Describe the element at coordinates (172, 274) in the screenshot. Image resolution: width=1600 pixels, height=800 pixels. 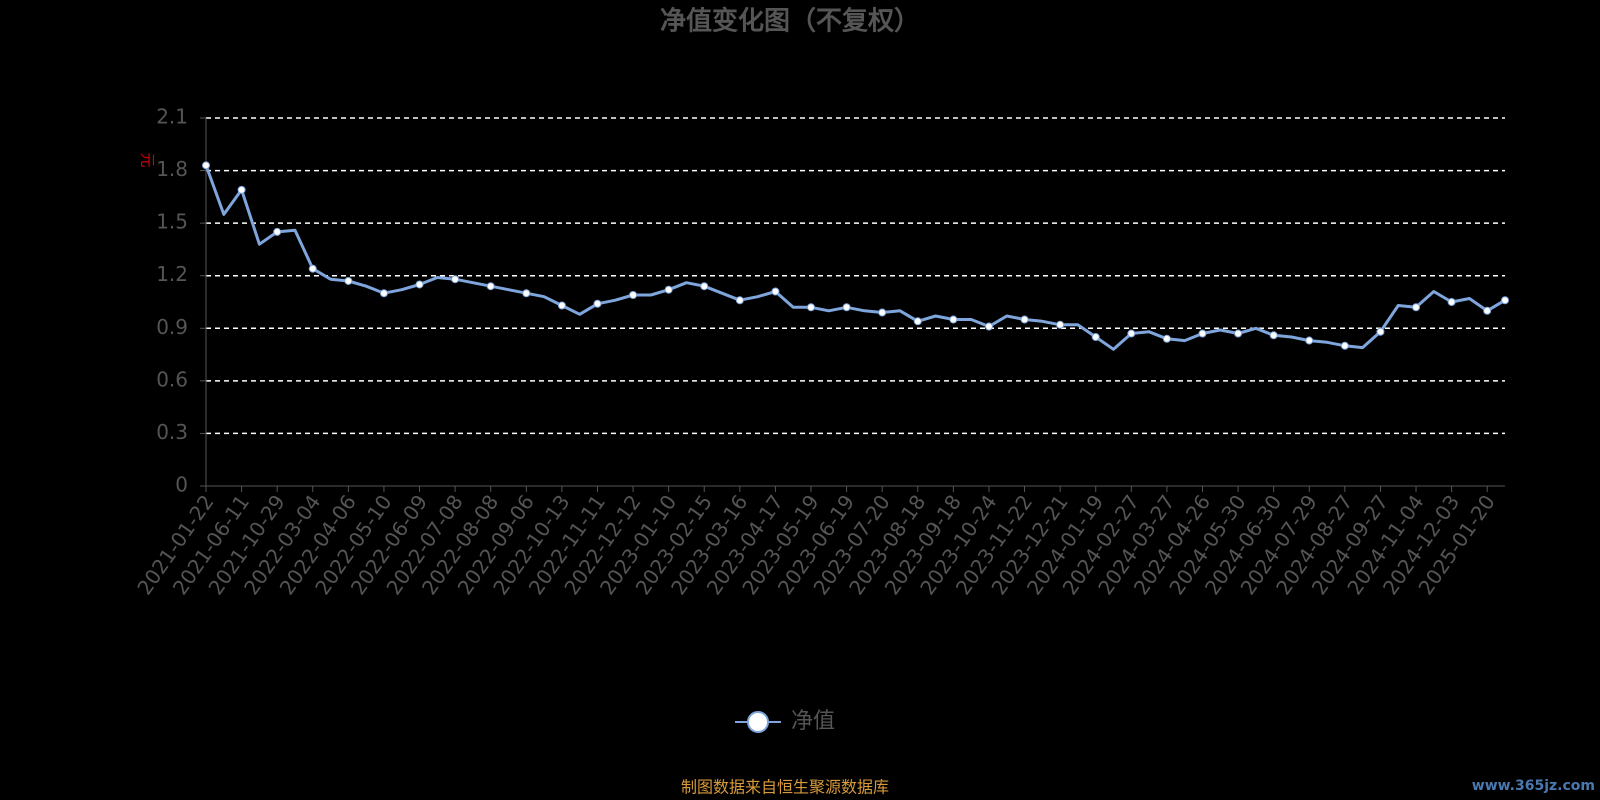
I see `y-tick-label: 1.2` at that location.